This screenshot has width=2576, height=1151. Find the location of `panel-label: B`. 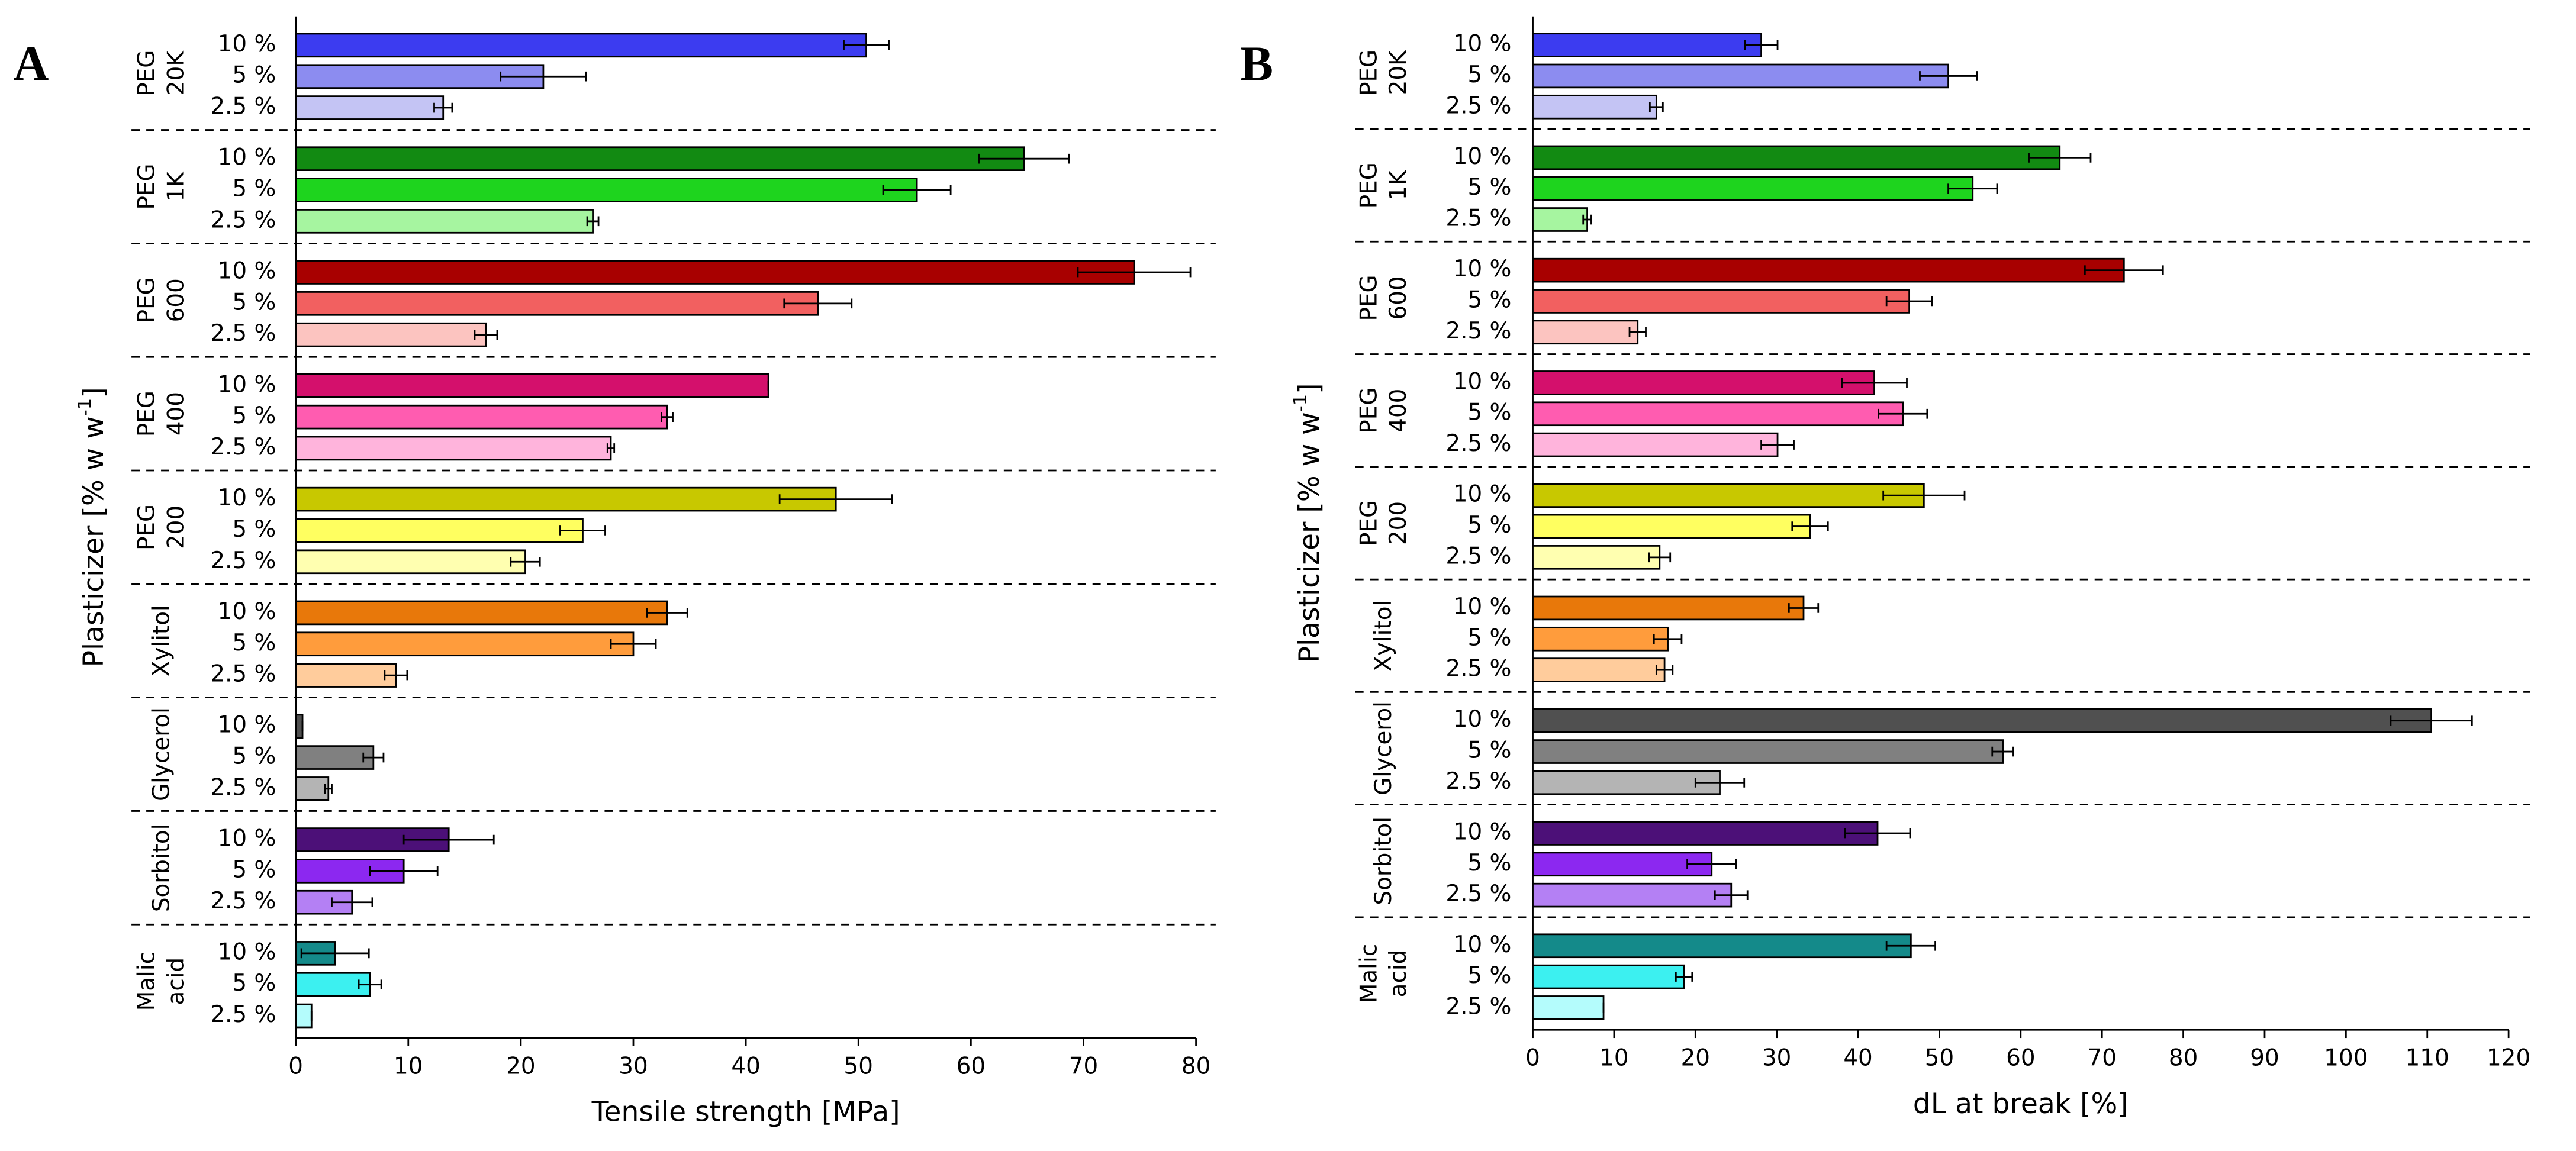

panel-label: B is located at coordinates (1257, 64).